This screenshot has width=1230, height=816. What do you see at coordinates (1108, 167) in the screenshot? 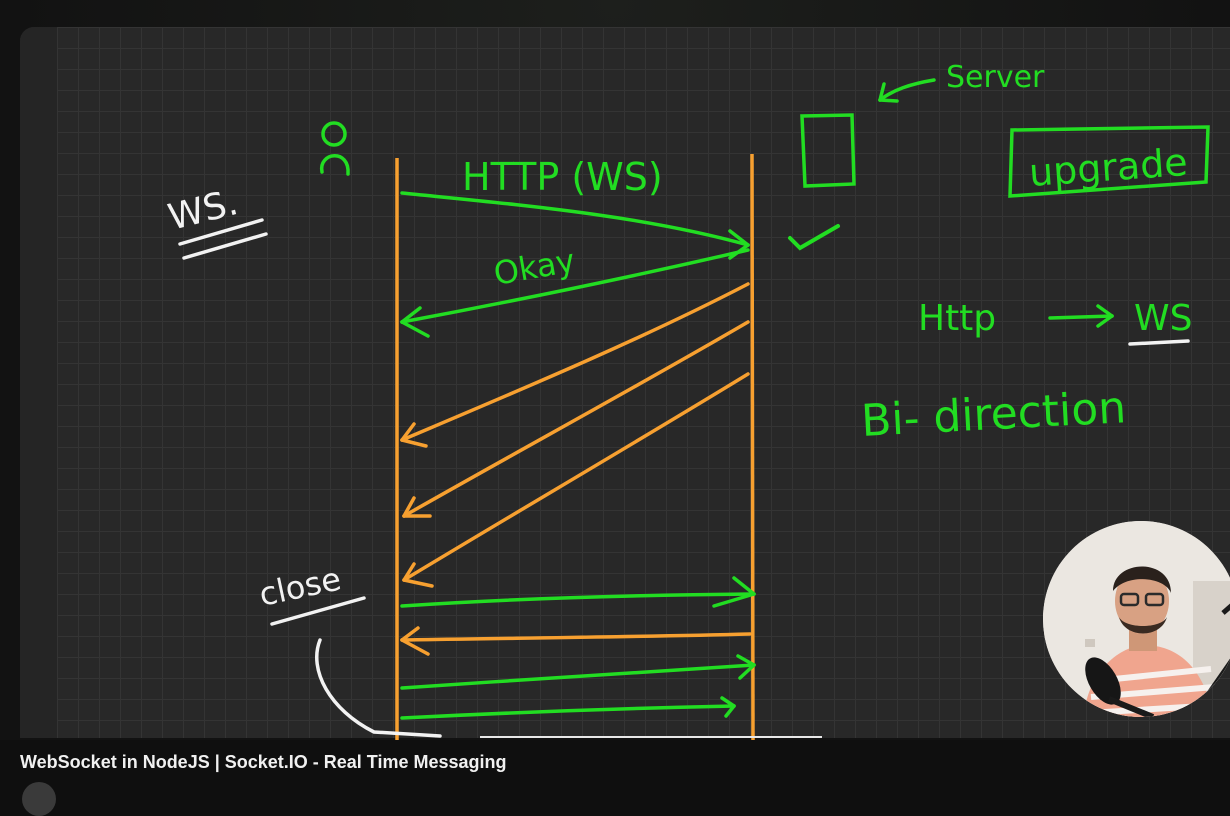
I see `upgrade-label: upgrade` at bounding box center [1108, 167].